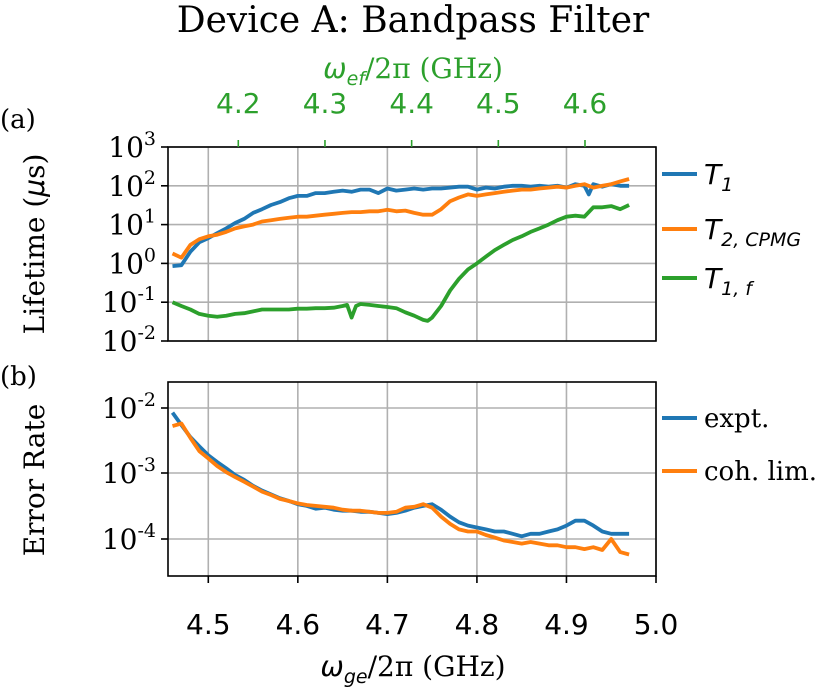 This screenshot has height=695, width=830. Describe the element at coordinates (761, 240) in the screenshot. I see `legend-subscript: 2, CPMG` at that location.